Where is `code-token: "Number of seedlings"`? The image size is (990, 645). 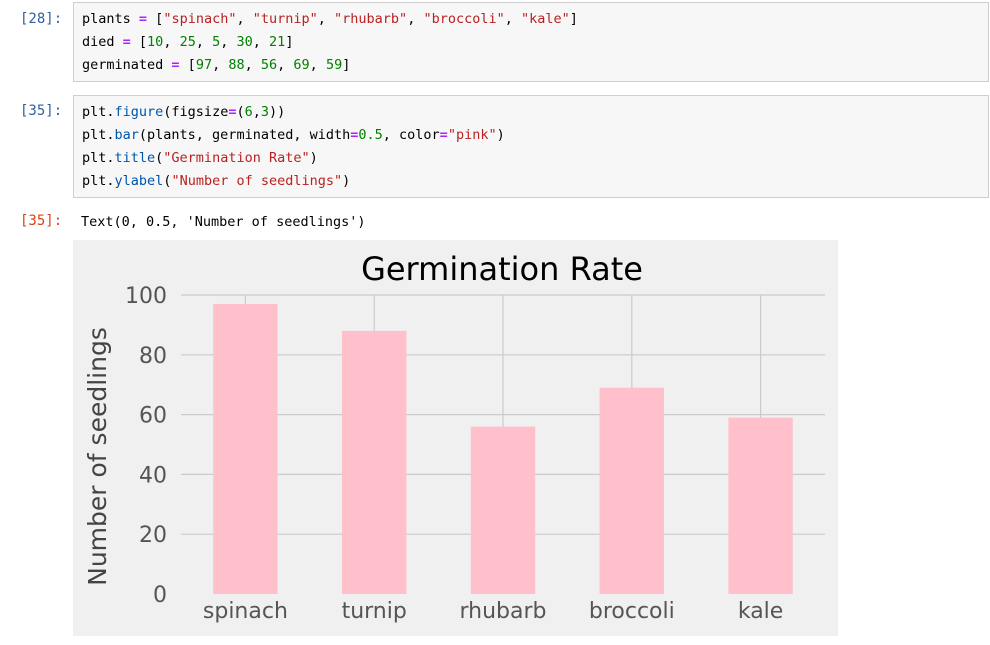
code-token: "Number of seedlings" is located at coordinates (257, 181).